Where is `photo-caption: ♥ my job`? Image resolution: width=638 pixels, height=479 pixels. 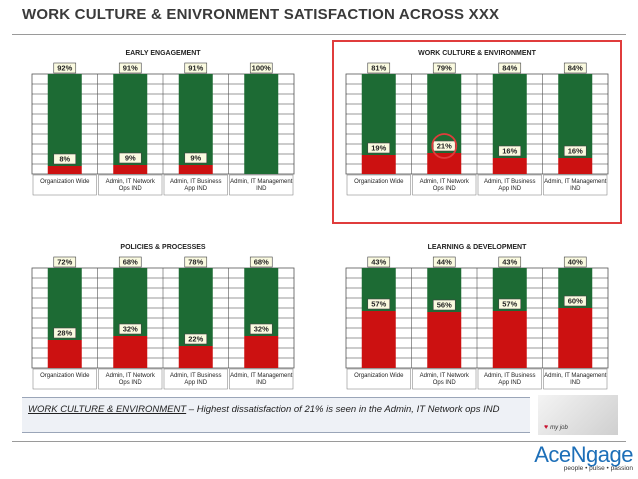 photo-caption: ♥ my job is located at coordinates (556, 427).